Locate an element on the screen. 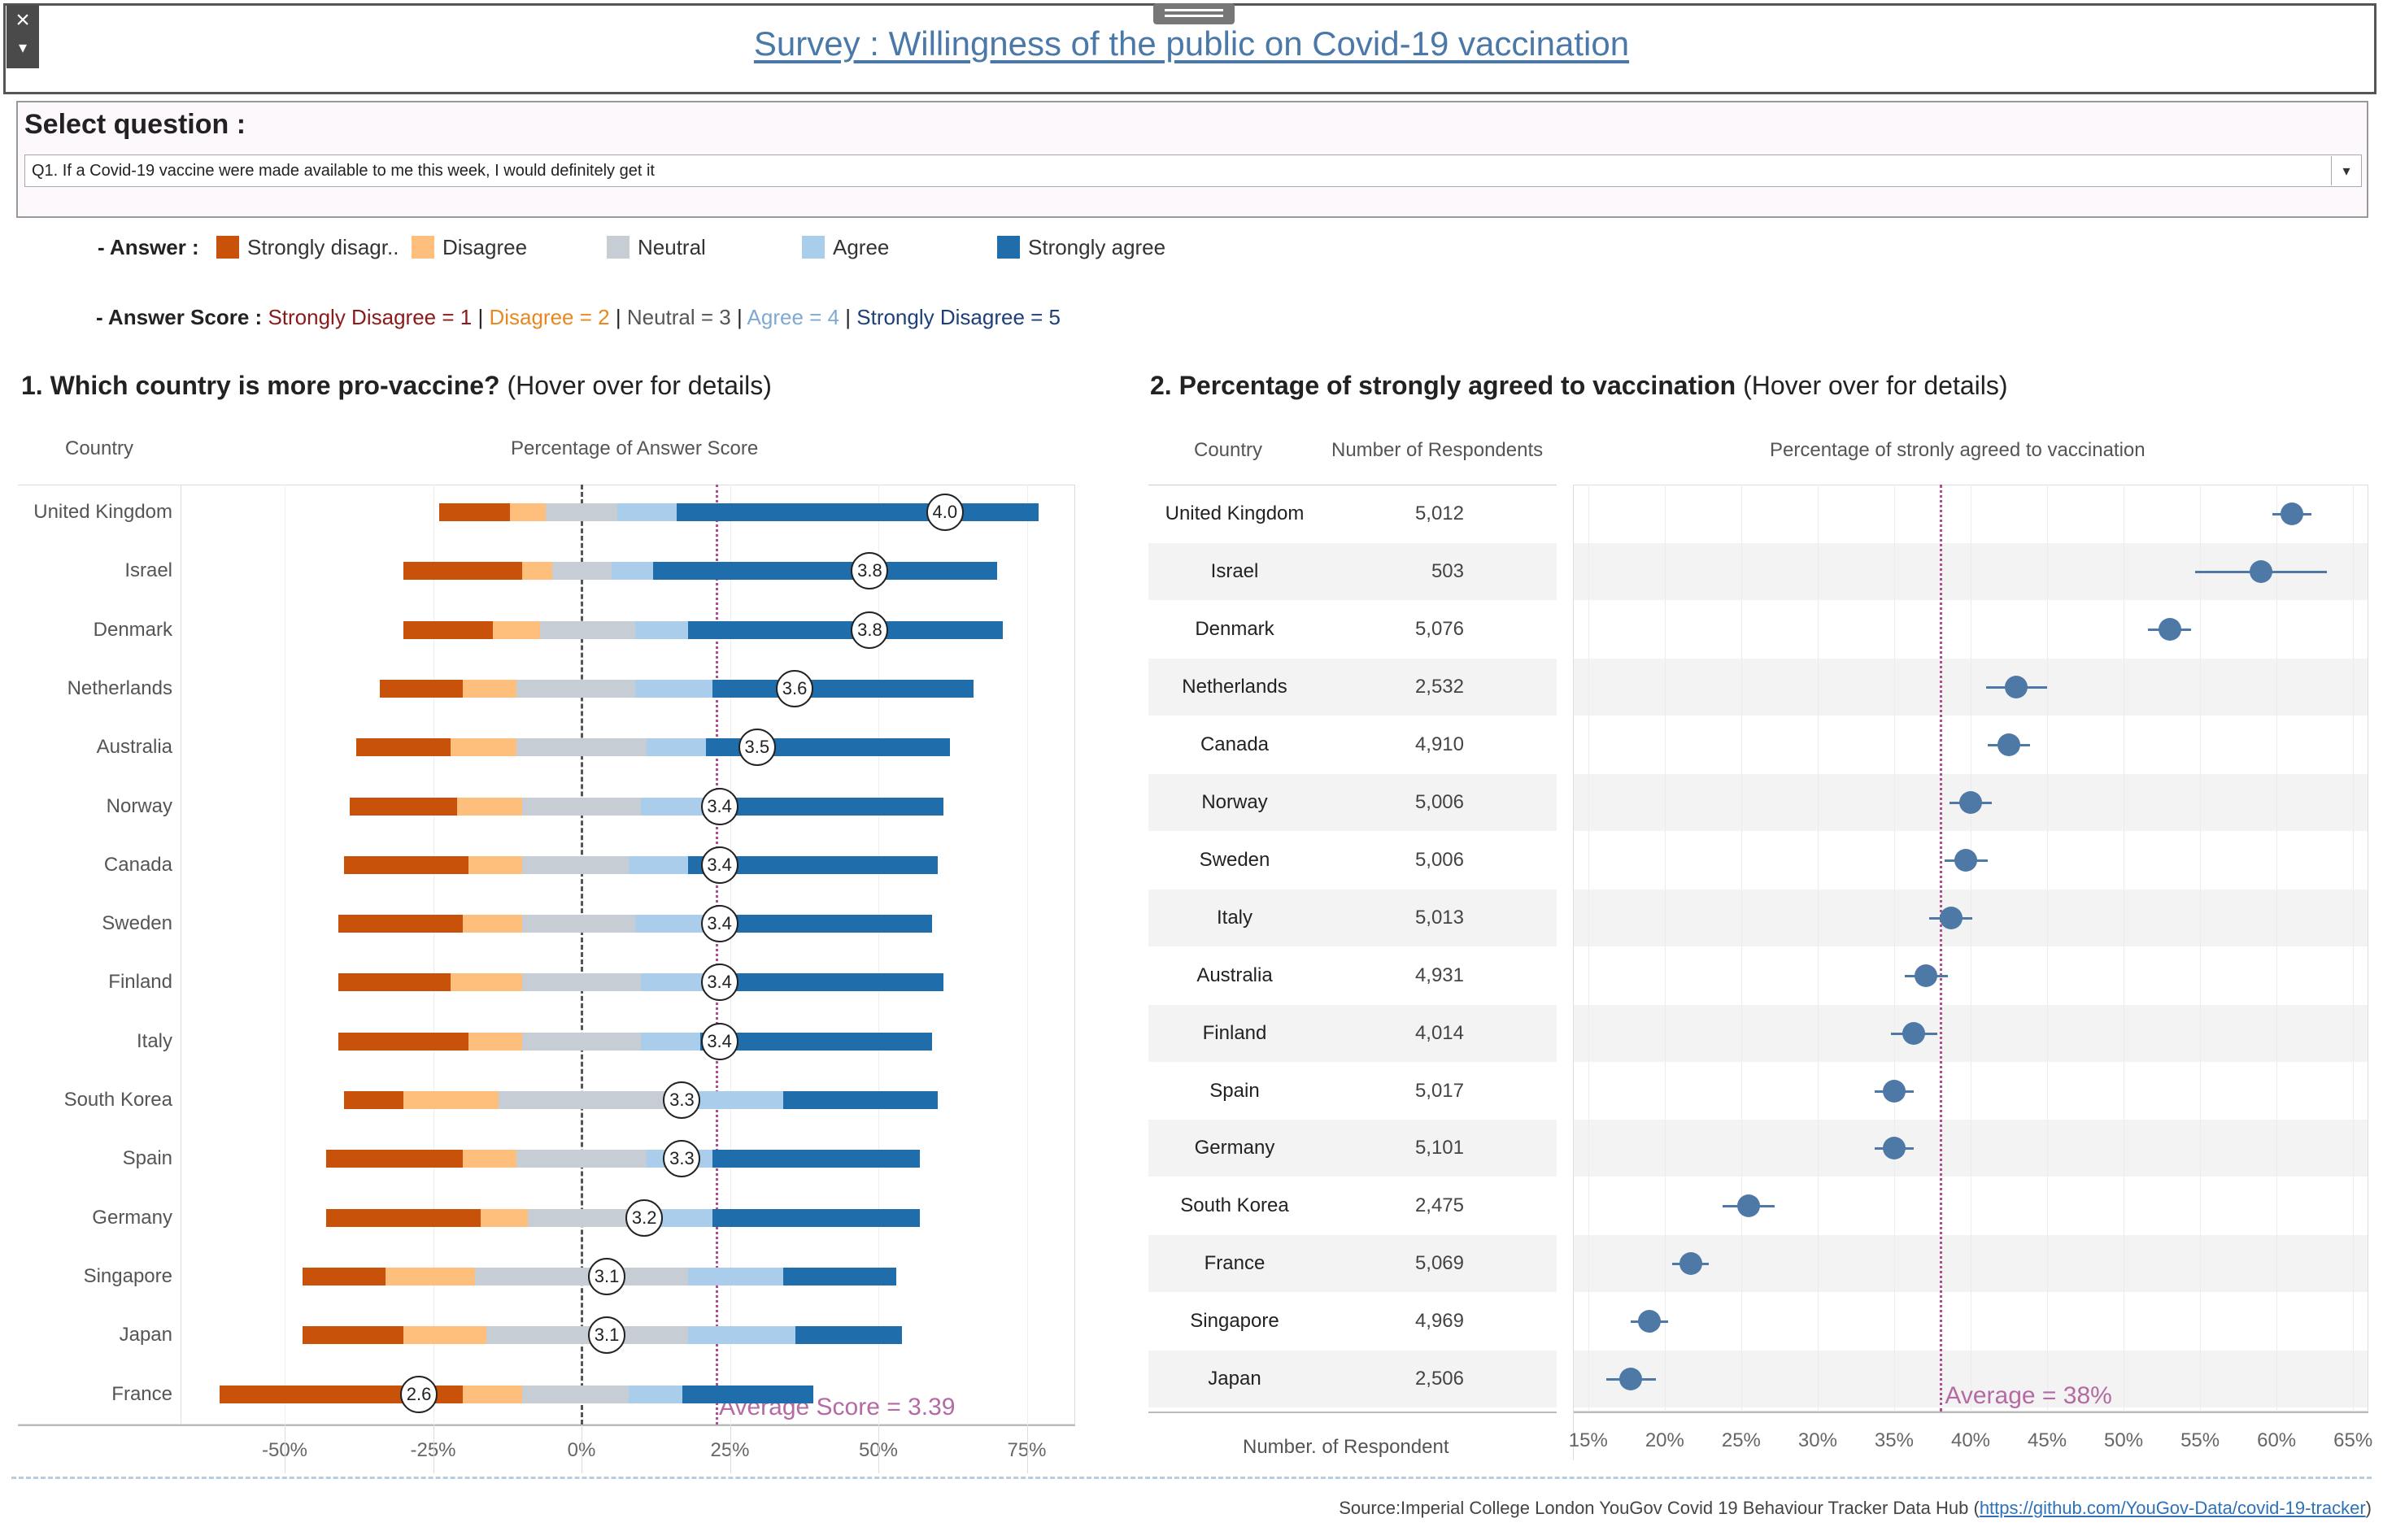  legend-swatch-agree is located at coordinates (813, 247).